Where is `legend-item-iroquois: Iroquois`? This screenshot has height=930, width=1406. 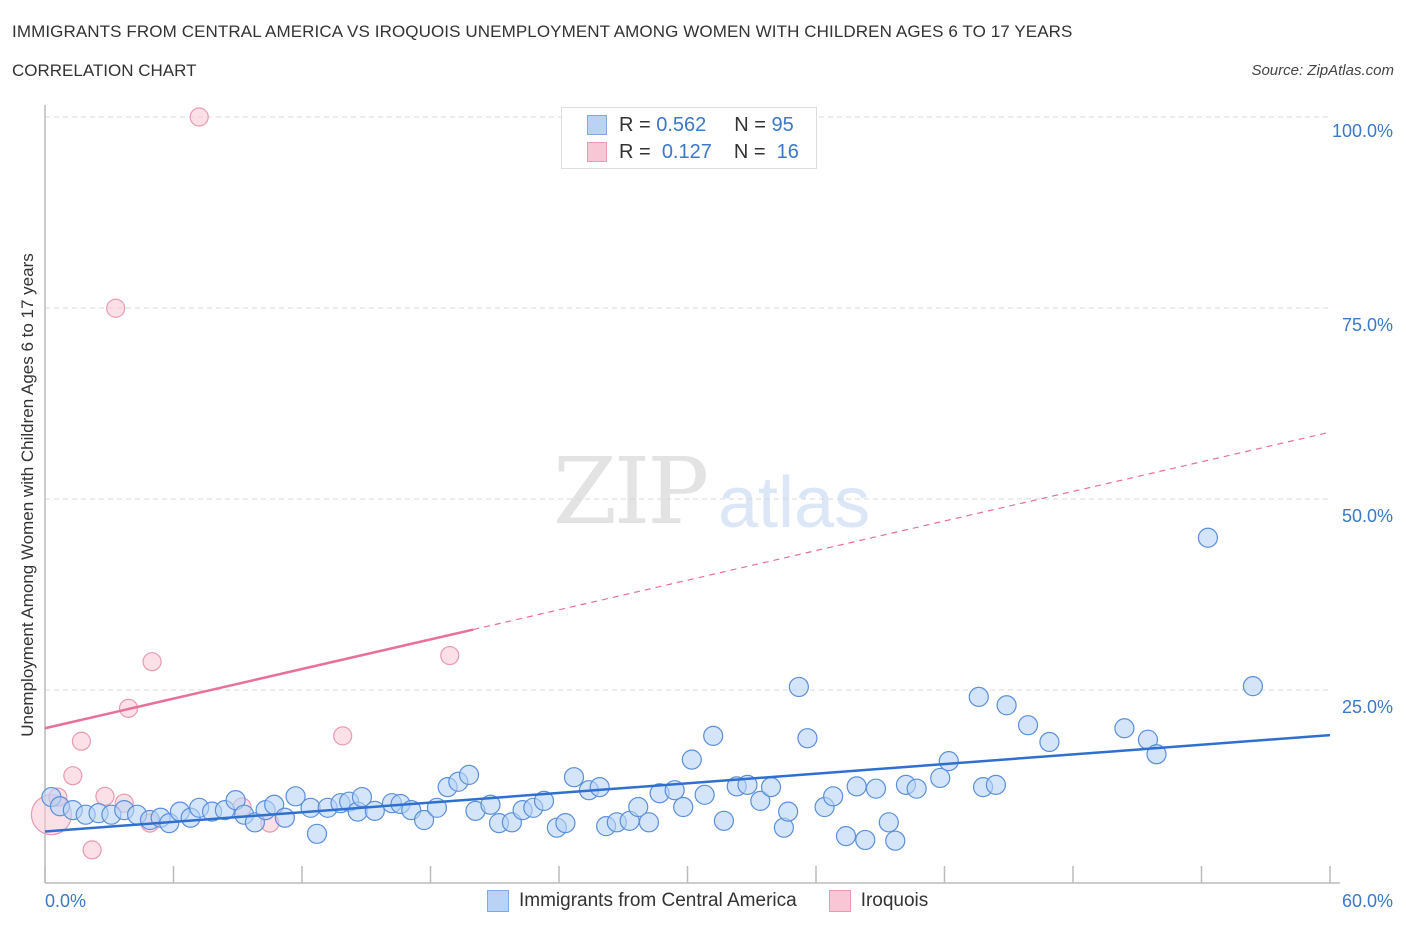
legend-item-iroquois: Iroquois is located at coordinates (878, 901).